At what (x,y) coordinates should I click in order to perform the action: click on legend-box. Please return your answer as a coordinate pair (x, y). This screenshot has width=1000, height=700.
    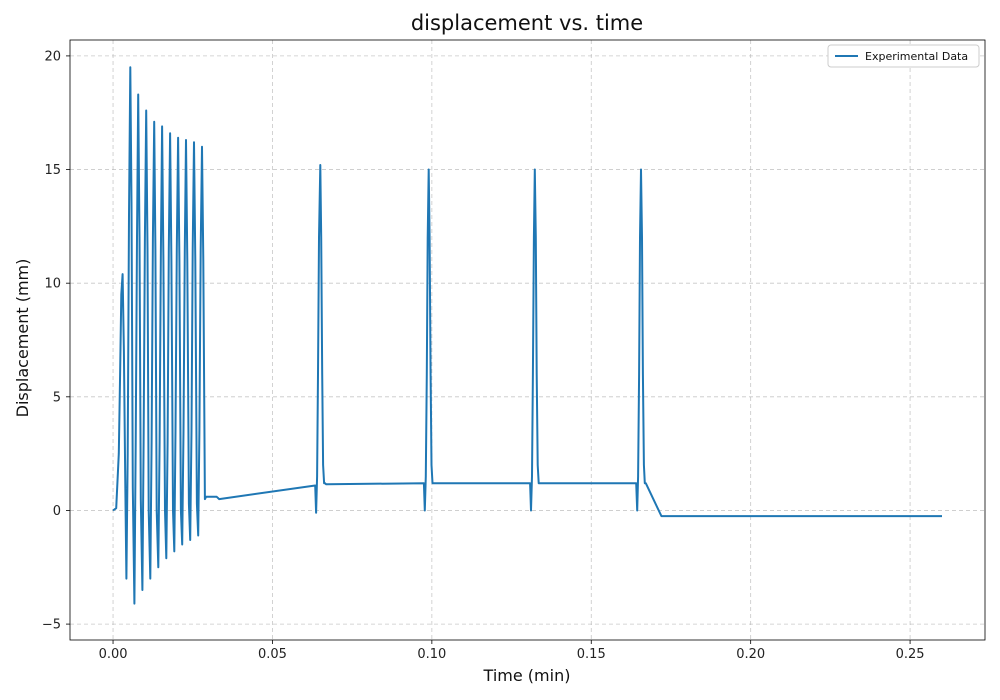
    Looking at the image, I should click on (903, 56).